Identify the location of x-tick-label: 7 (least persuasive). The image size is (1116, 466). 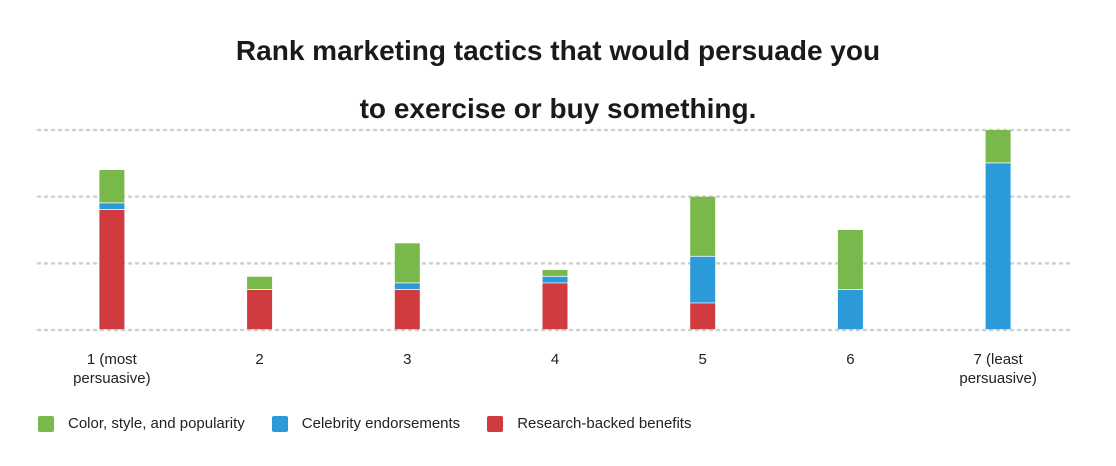
(998, 369).